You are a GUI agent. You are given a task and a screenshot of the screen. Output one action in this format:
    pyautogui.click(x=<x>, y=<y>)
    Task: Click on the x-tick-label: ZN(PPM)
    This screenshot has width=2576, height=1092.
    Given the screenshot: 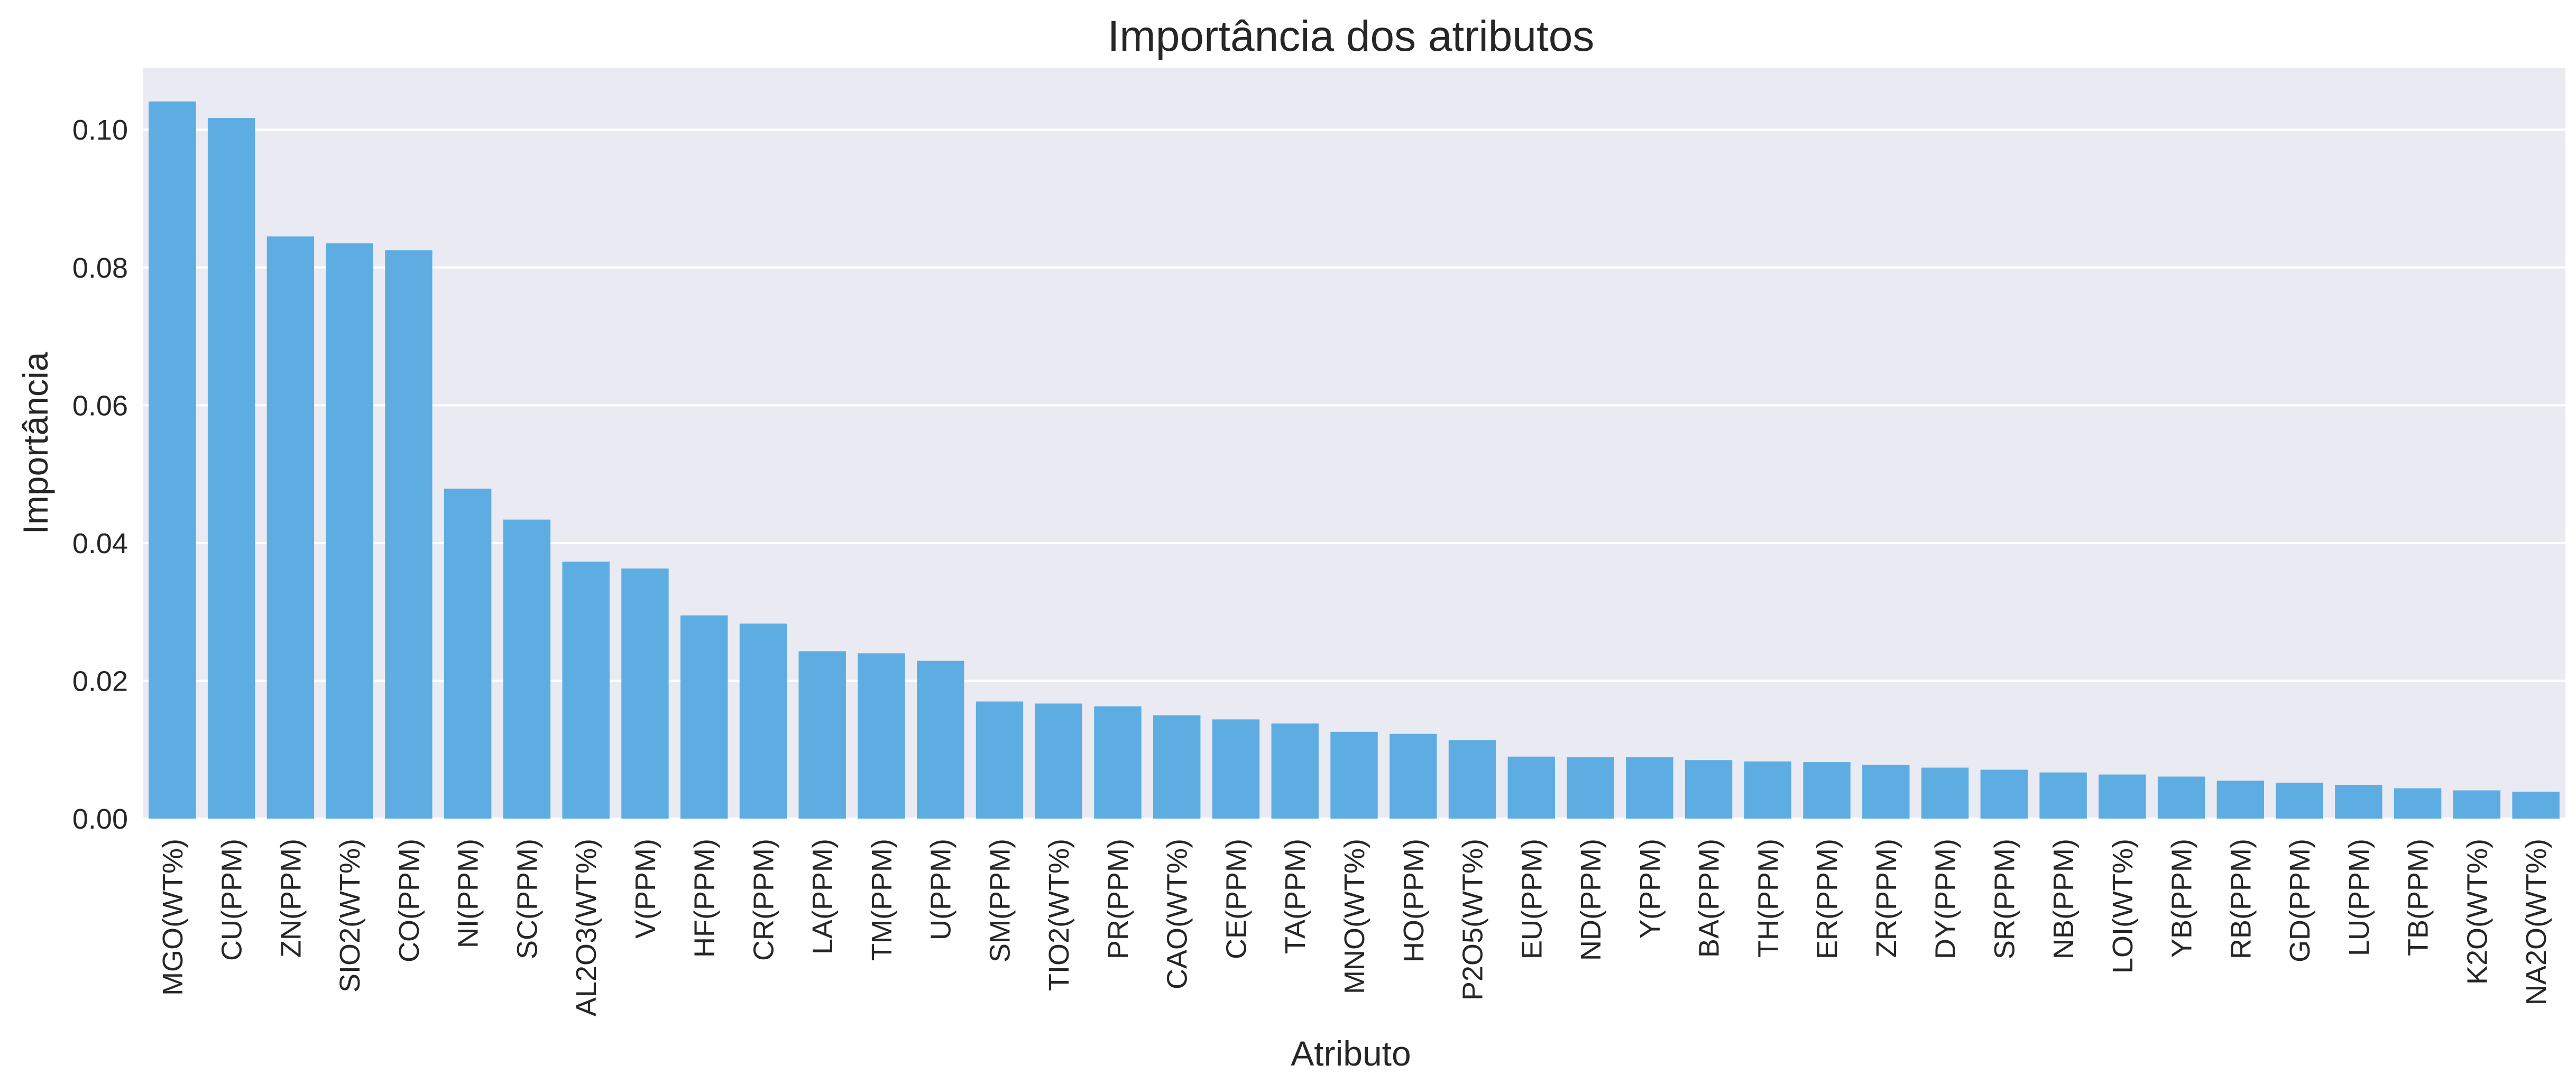 What is the action you would take?
    pyautogui.click(x=291, y=898)
    